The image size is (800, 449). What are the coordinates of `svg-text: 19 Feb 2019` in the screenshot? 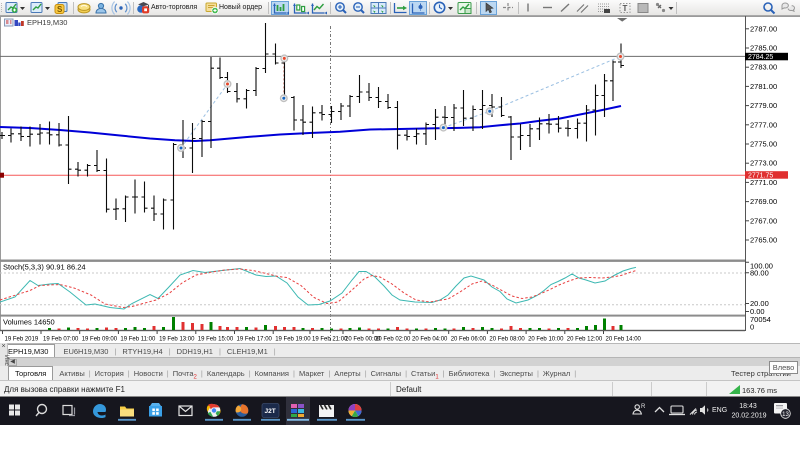 It's located at (22, 340).